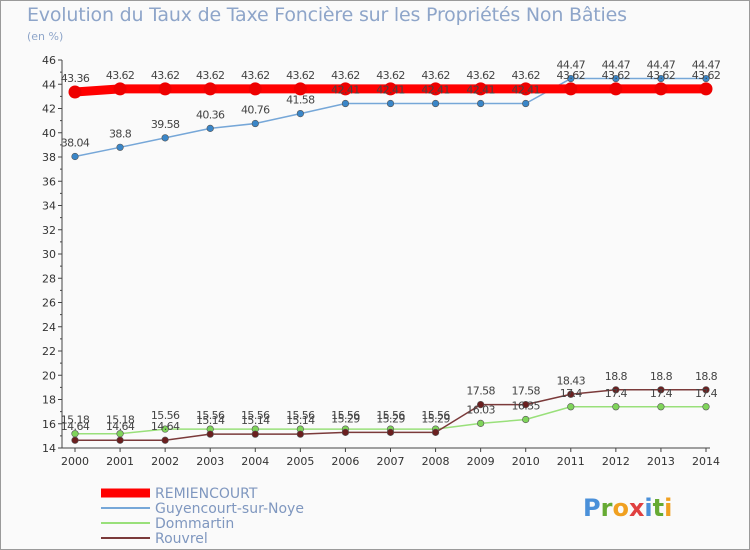  I want to click on x-tick-label: 2004, so click(255, 461).